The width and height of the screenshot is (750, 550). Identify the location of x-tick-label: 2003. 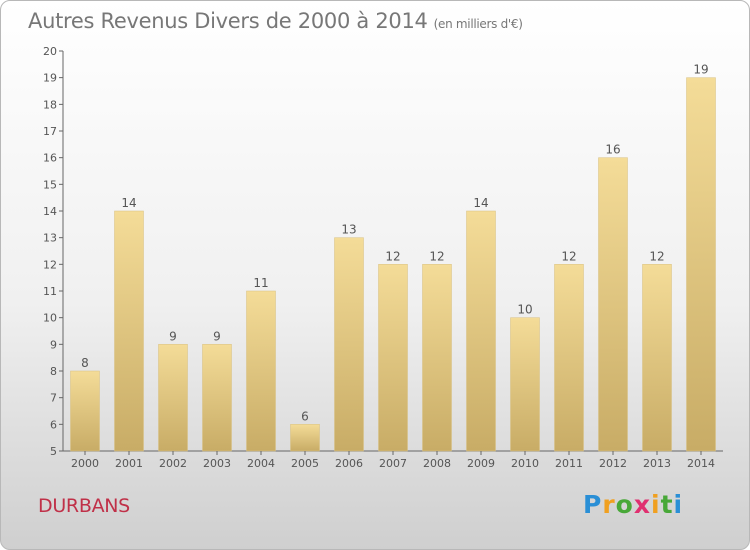
(217, 463).